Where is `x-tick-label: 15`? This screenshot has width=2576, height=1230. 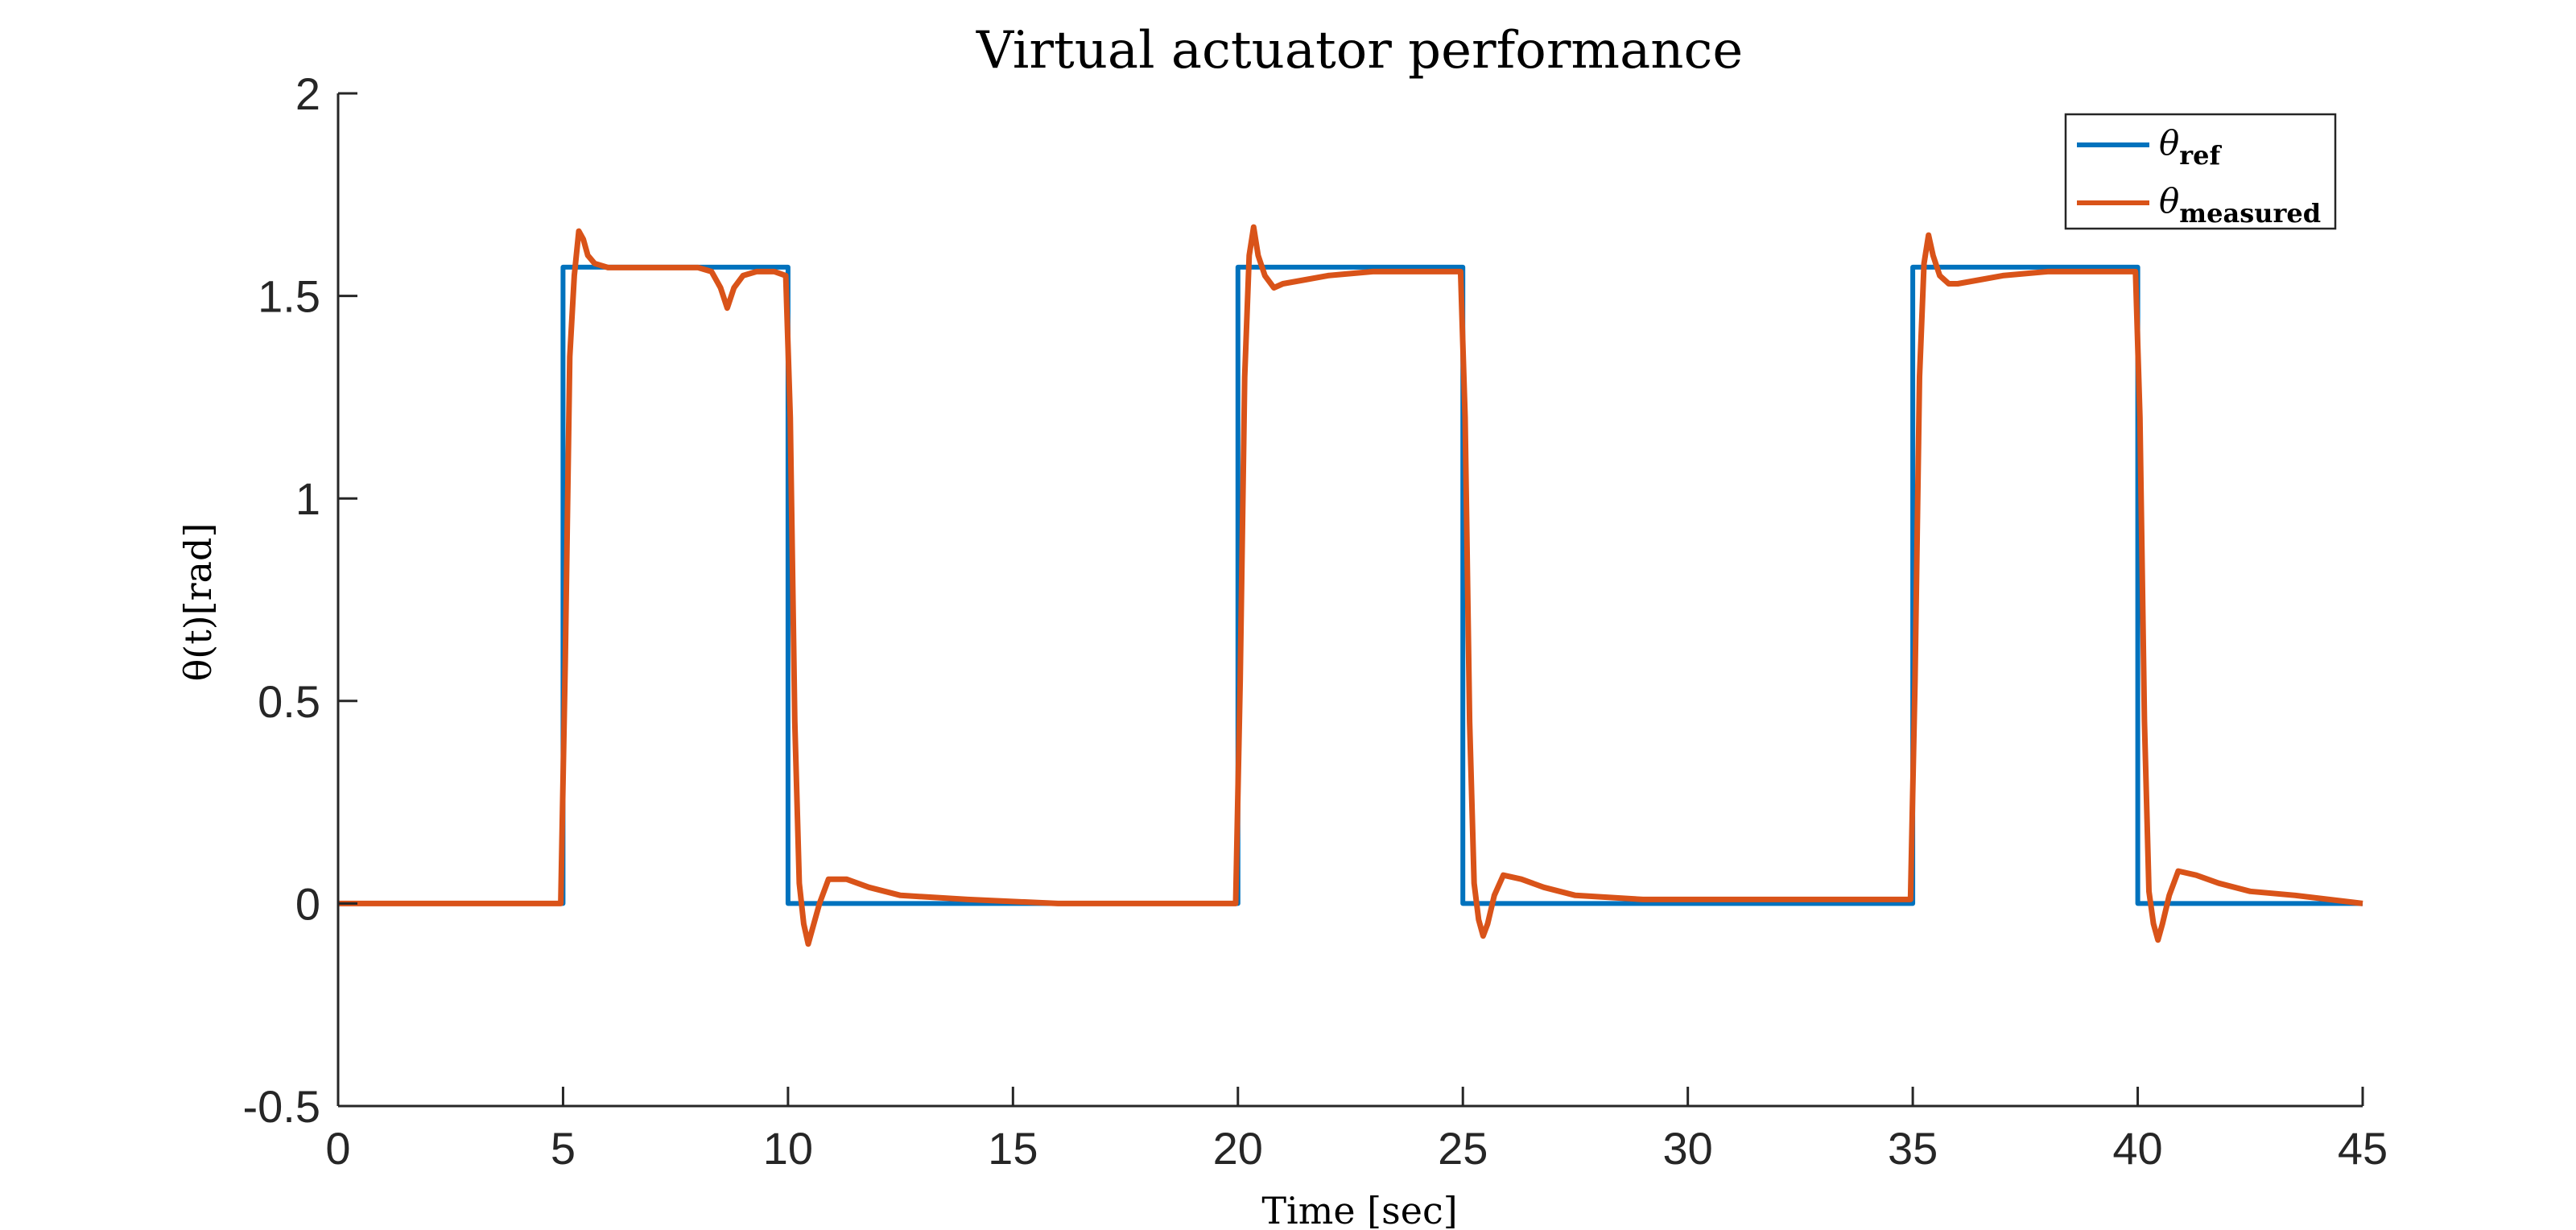 x-tick-label: 15 is located at coordinates (1013, 1148).